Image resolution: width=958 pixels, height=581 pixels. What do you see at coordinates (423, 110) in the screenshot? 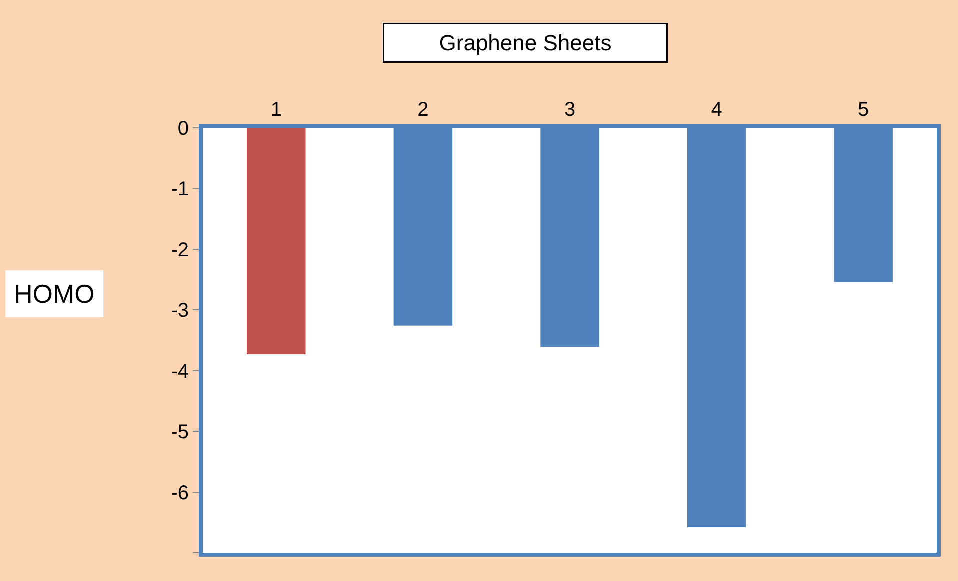
I see `x-tick-label: 2` at bounding box center [423, 110].